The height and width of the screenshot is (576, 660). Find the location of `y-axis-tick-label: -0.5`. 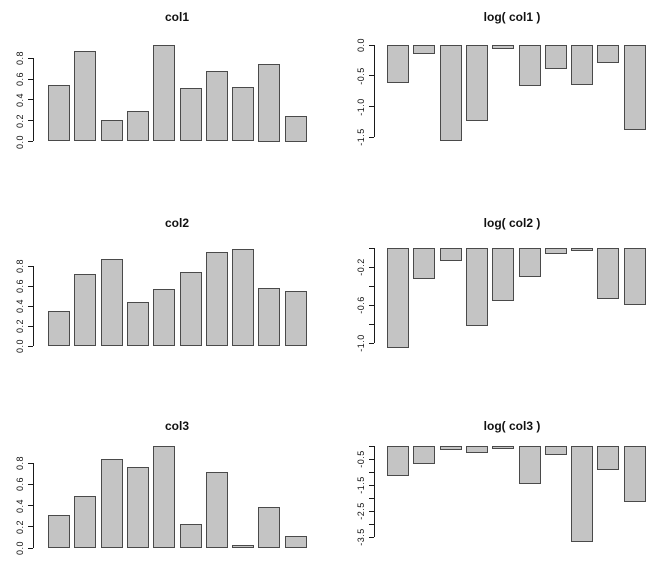

y-axis-tick-label: -0.5 is located at coordinates (361, 75).